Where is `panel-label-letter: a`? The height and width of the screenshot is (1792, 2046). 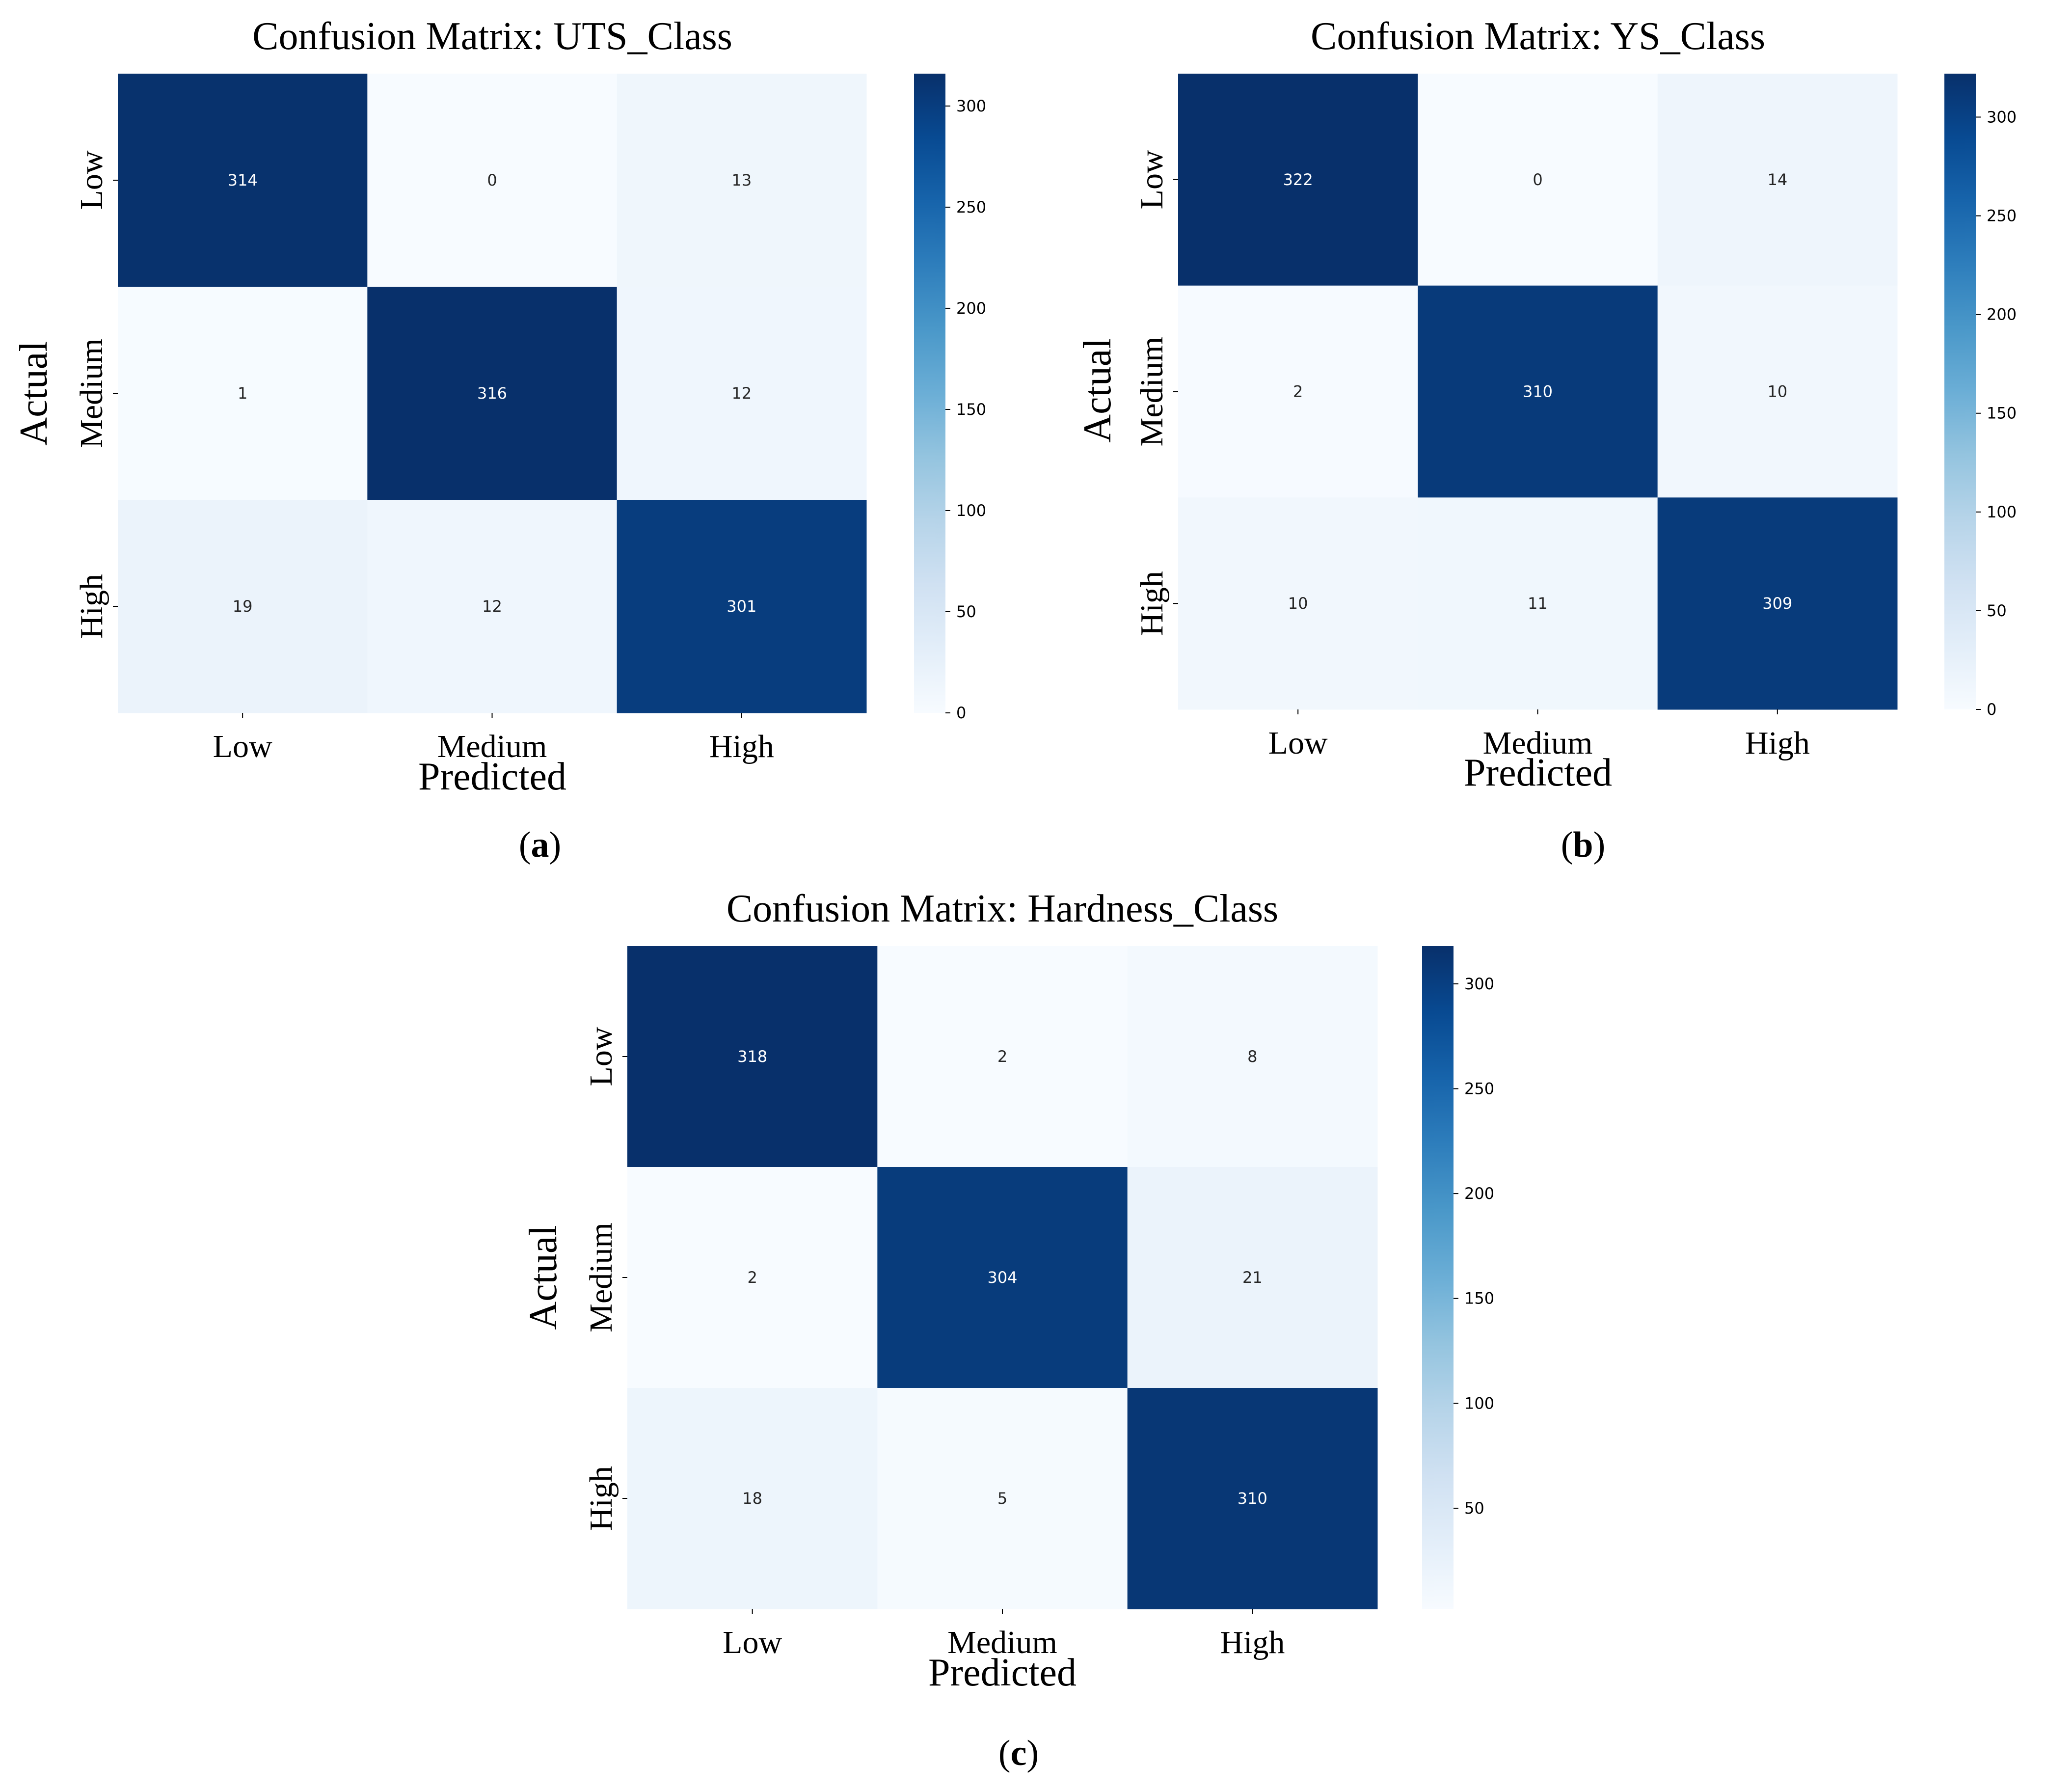
panel-label-letter: a is located at coordinates (540, 845).